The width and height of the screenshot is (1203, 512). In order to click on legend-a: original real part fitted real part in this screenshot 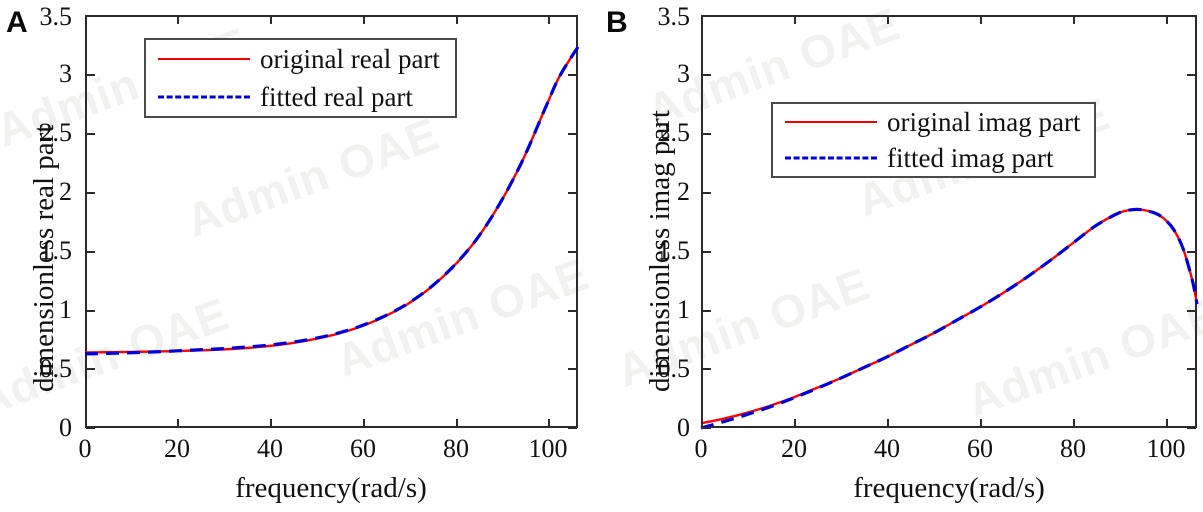, I will do `click(300, 78)`.